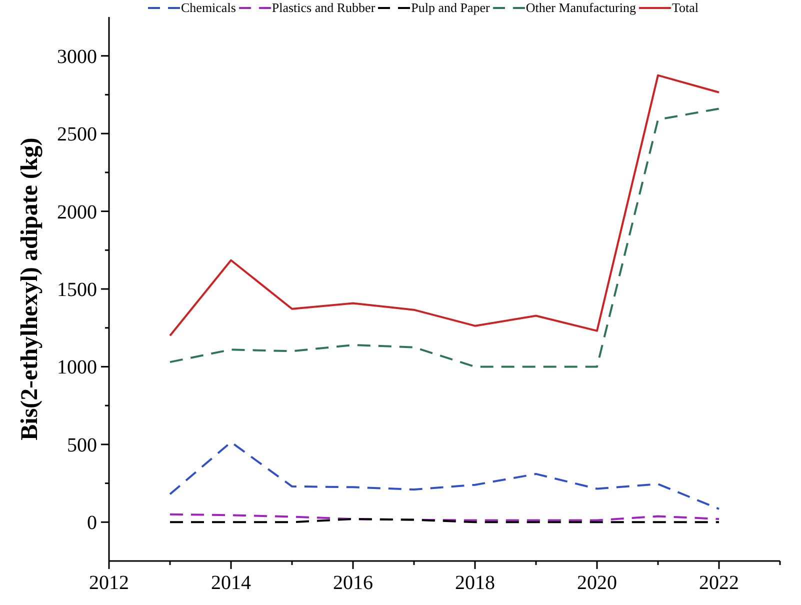 The image size is (801, 605). What do you see at coordinates (353, 583) in the screenshot?
I see `x-tick-label: 2016` at bounding box center [353, 583].